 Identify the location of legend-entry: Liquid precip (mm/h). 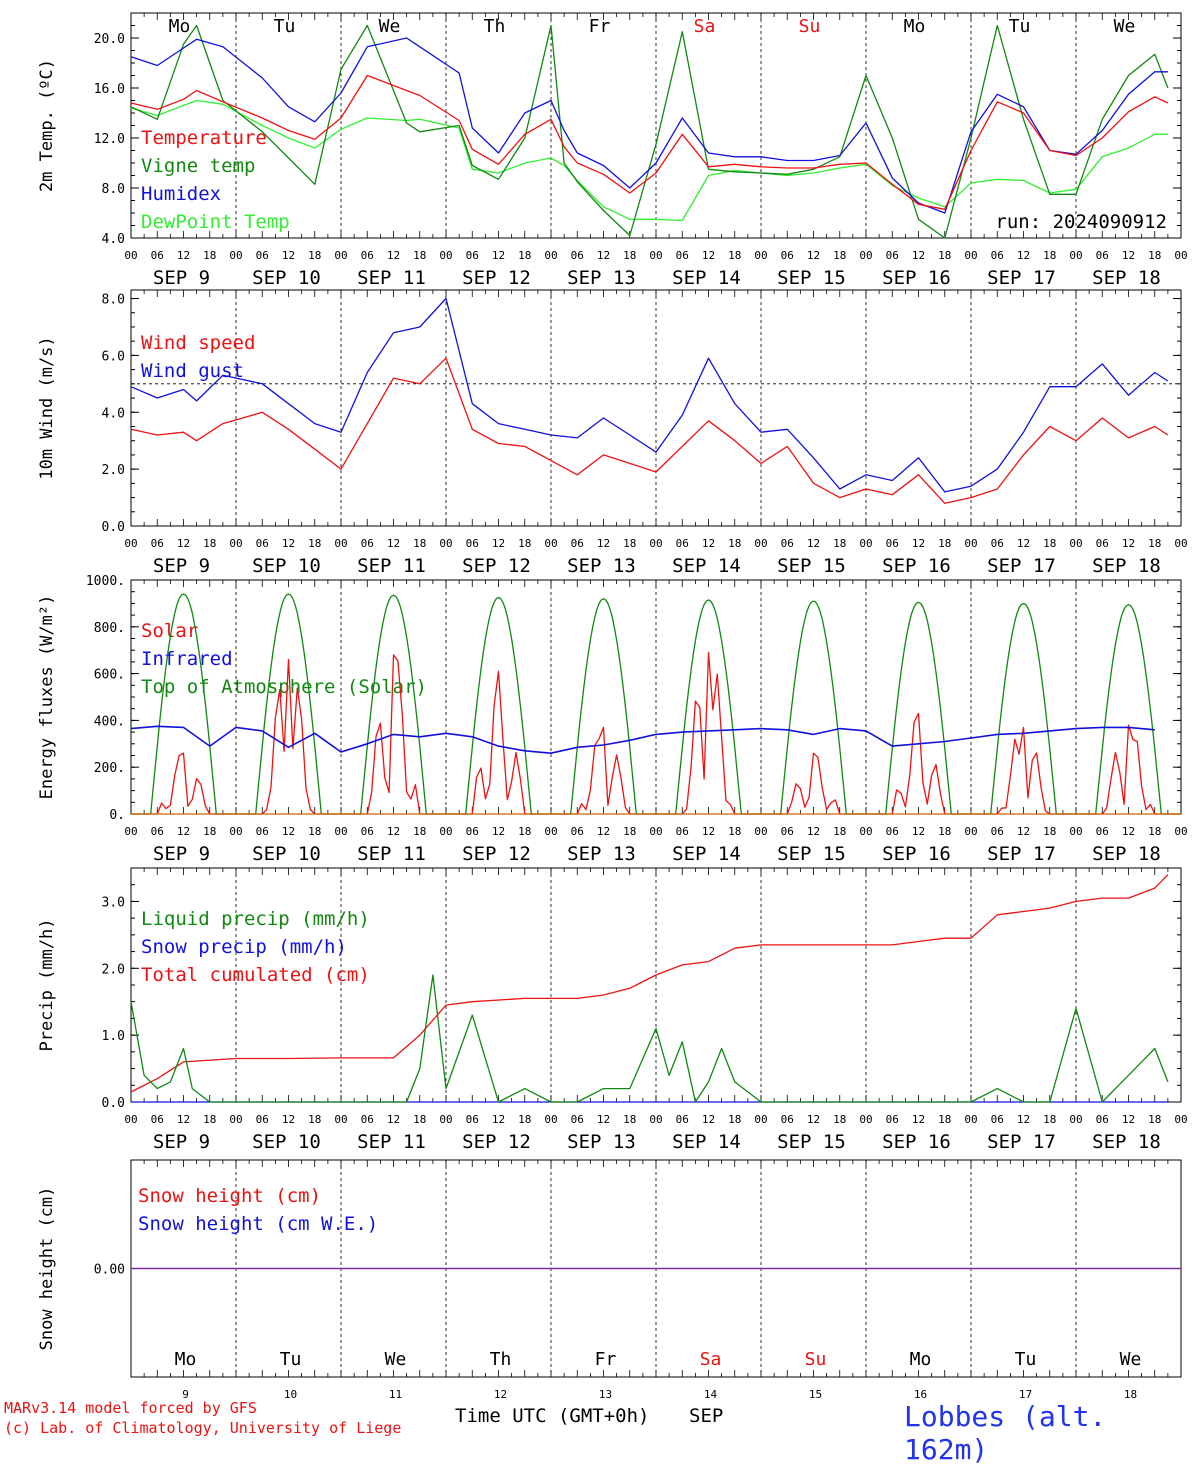
(255, 919).